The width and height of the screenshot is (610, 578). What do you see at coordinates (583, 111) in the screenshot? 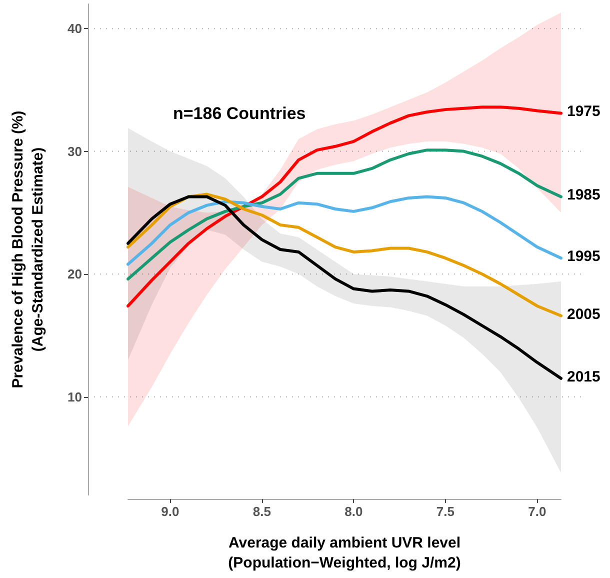
I see `series-label: 1975` at bounding box center [583, 111].